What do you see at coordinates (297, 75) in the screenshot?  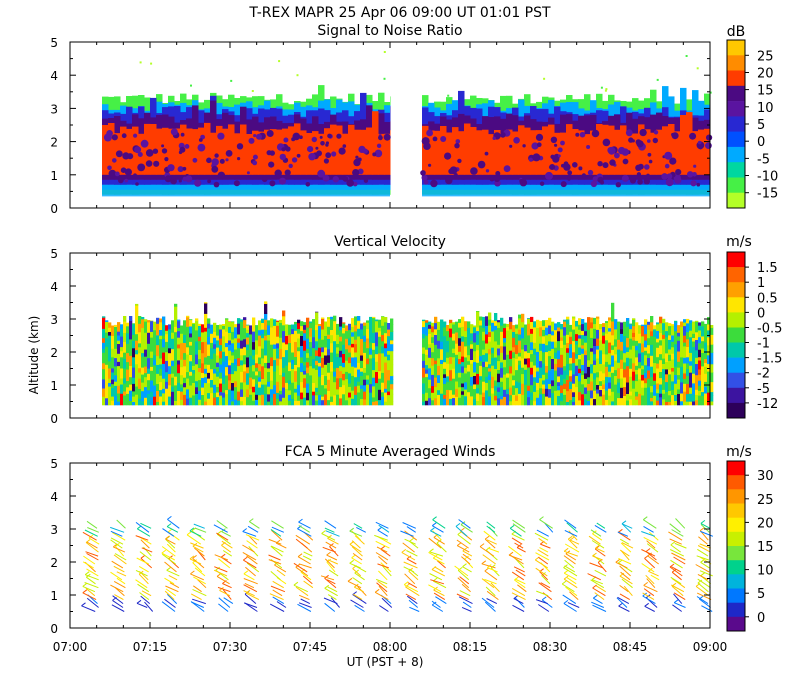 I see `snr-speckle` at bounding box center [297, 75].